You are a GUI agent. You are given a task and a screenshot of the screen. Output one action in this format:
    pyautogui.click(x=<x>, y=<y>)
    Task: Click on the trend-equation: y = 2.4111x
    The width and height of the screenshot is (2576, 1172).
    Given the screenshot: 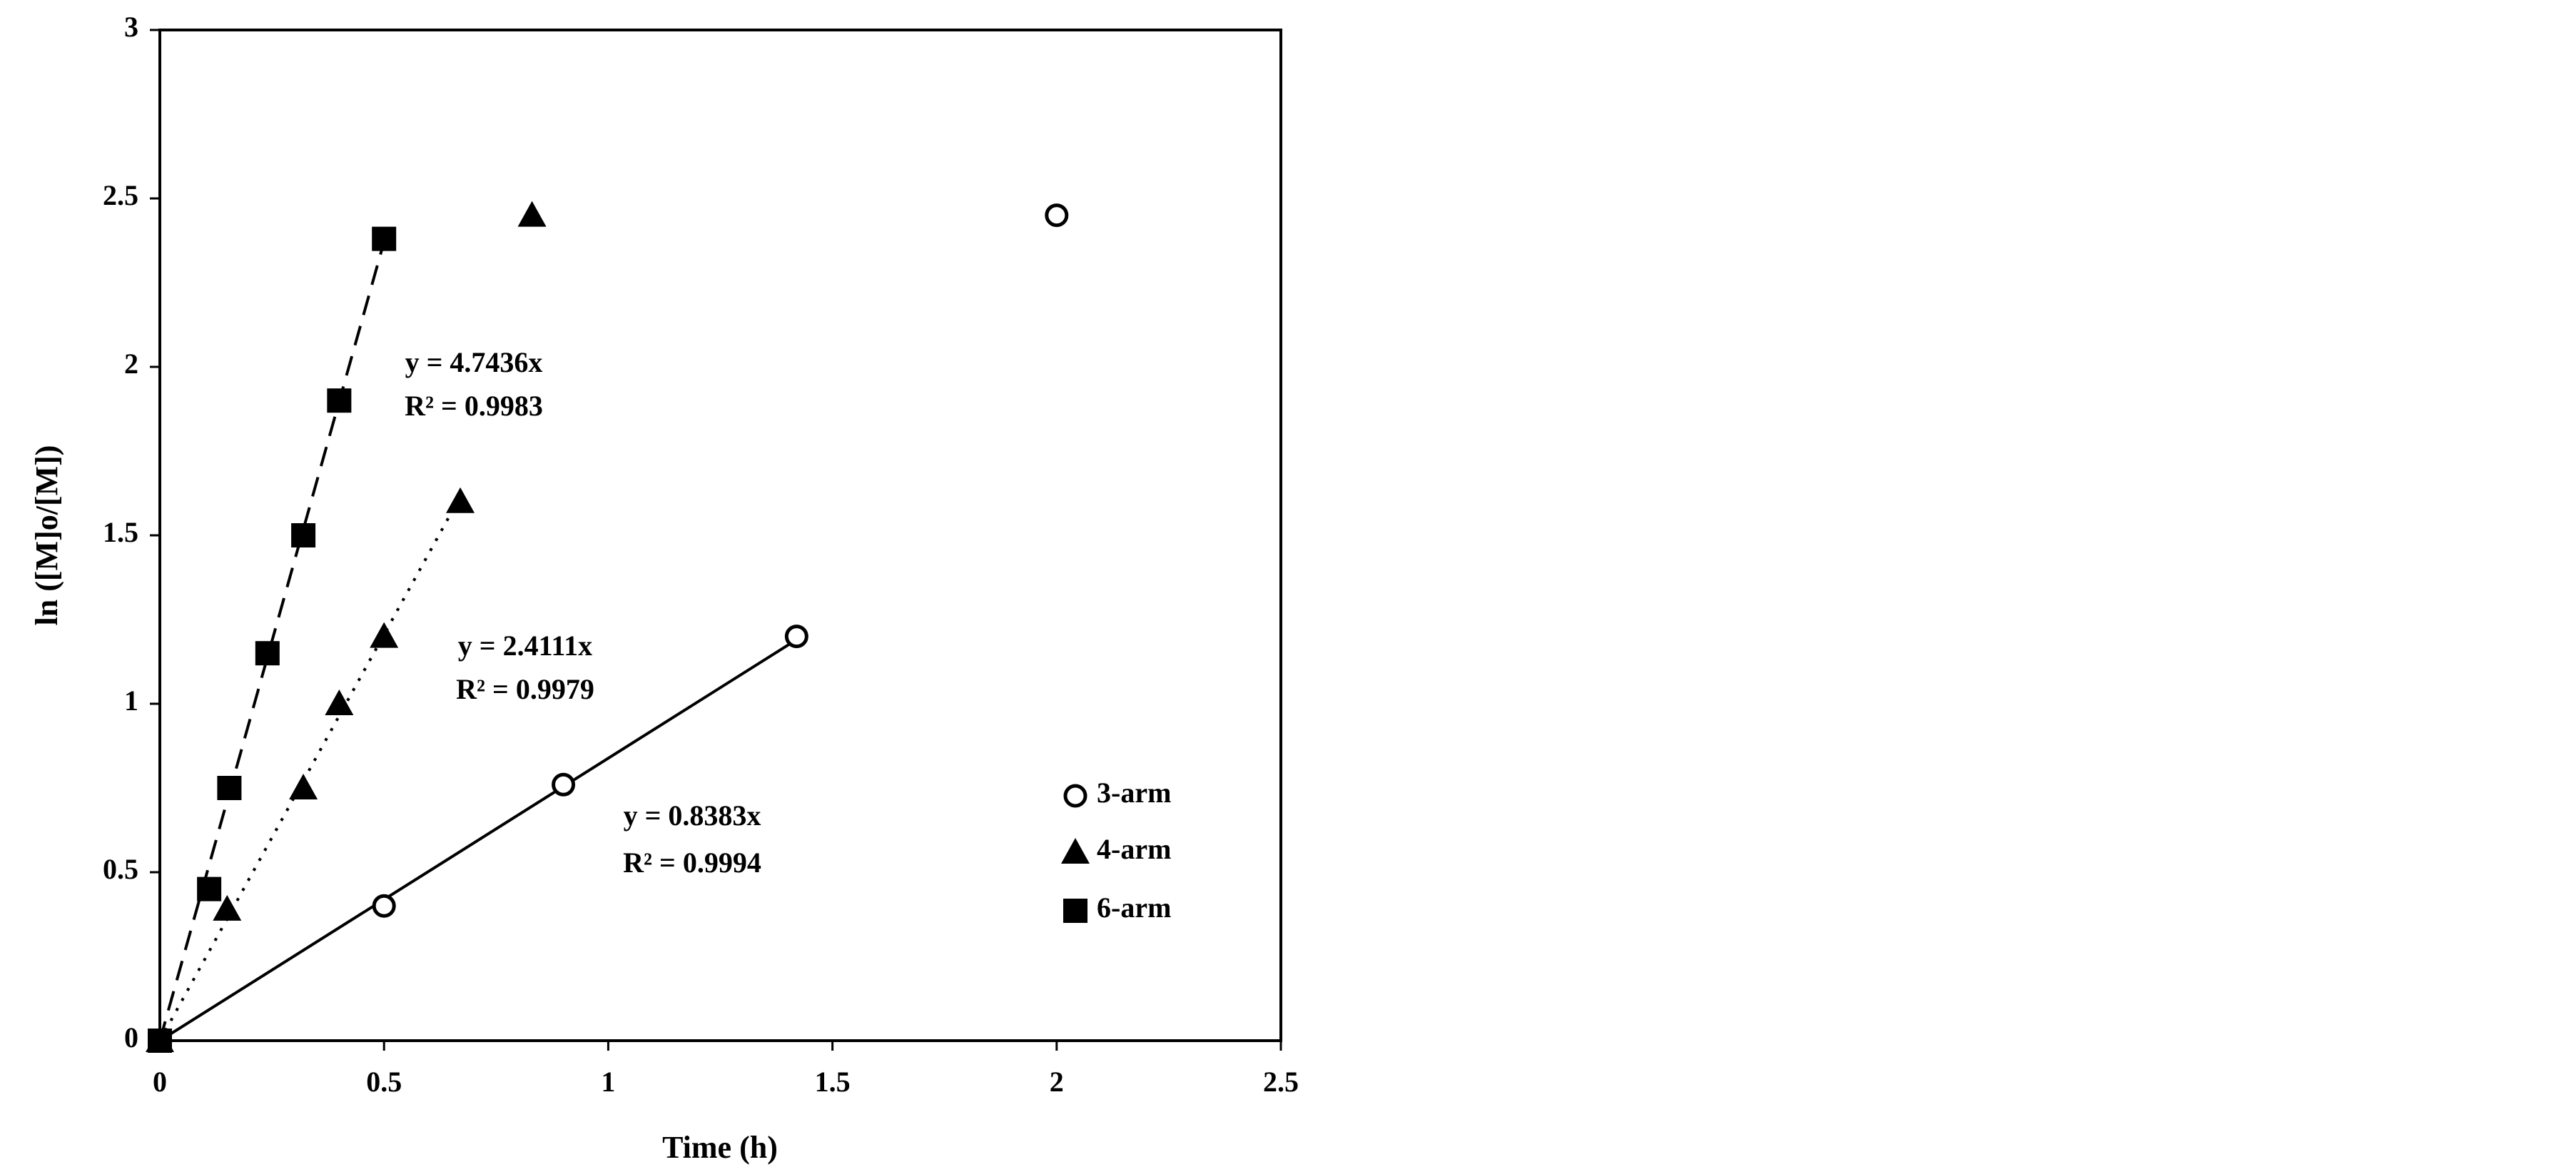 What is the action you would take?
    pyautogui.click(x=525, y=646)
    